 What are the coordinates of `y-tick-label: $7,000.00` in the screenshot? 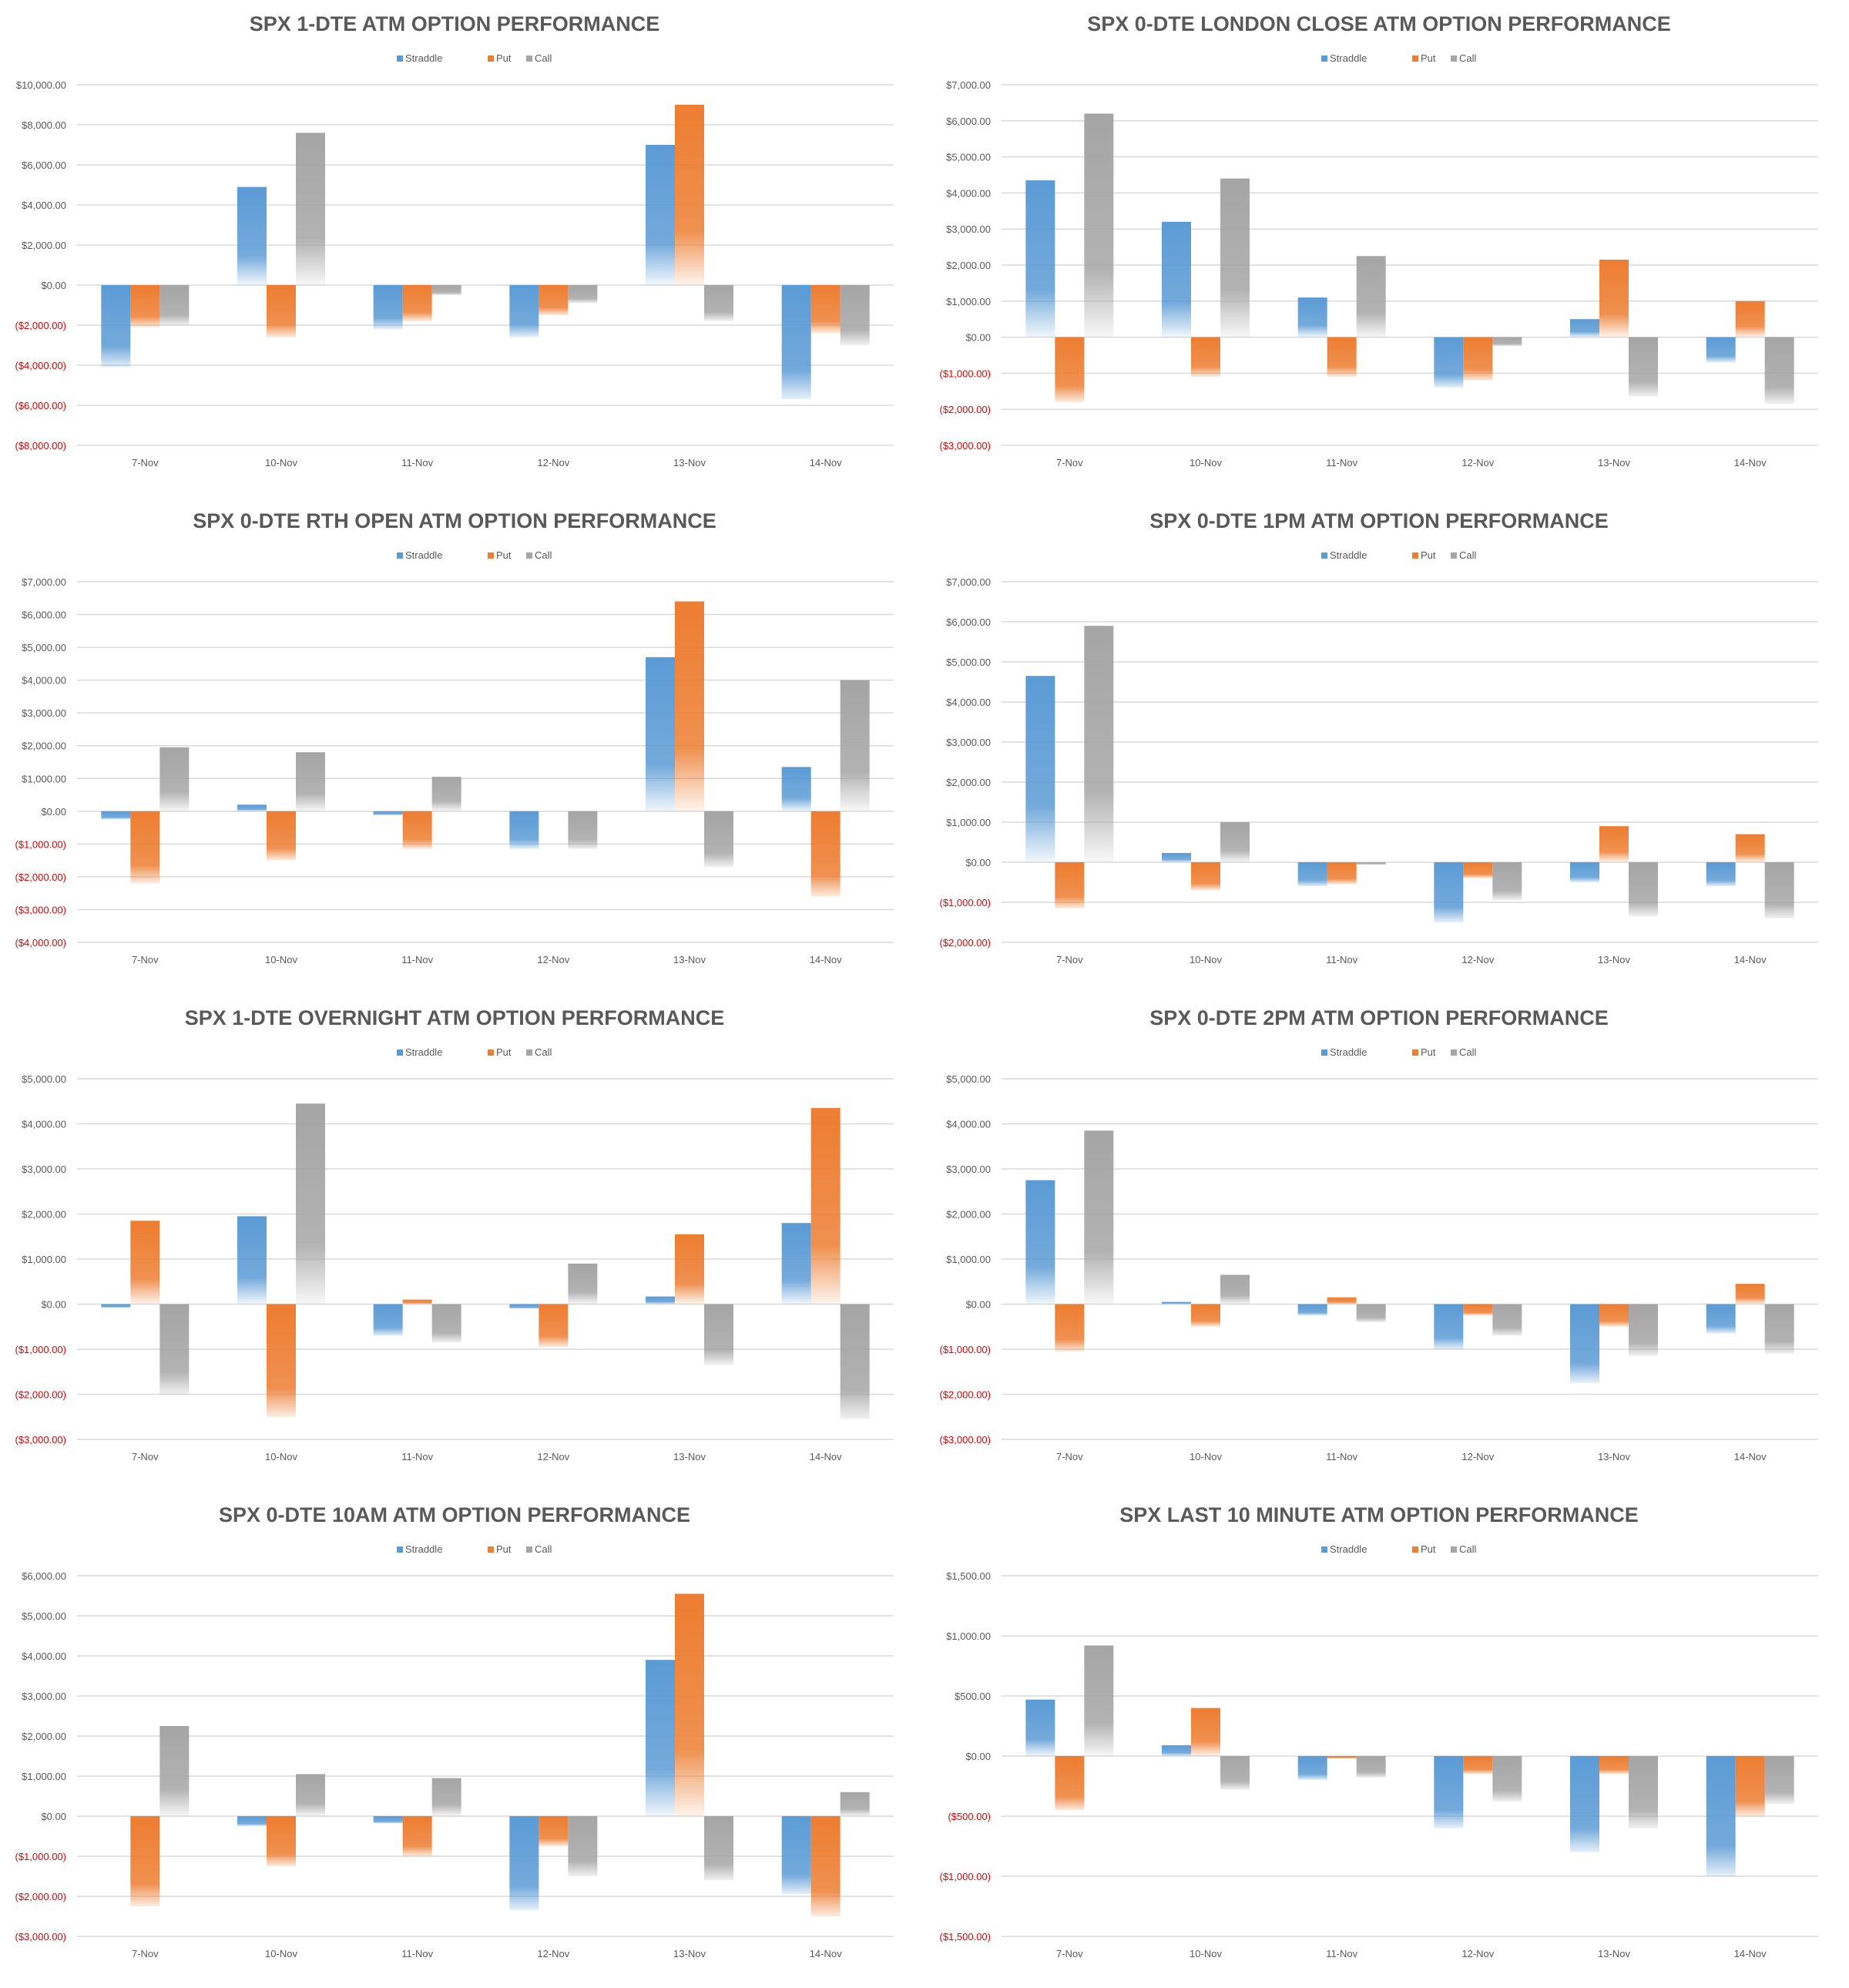 It's located at (968, 582).